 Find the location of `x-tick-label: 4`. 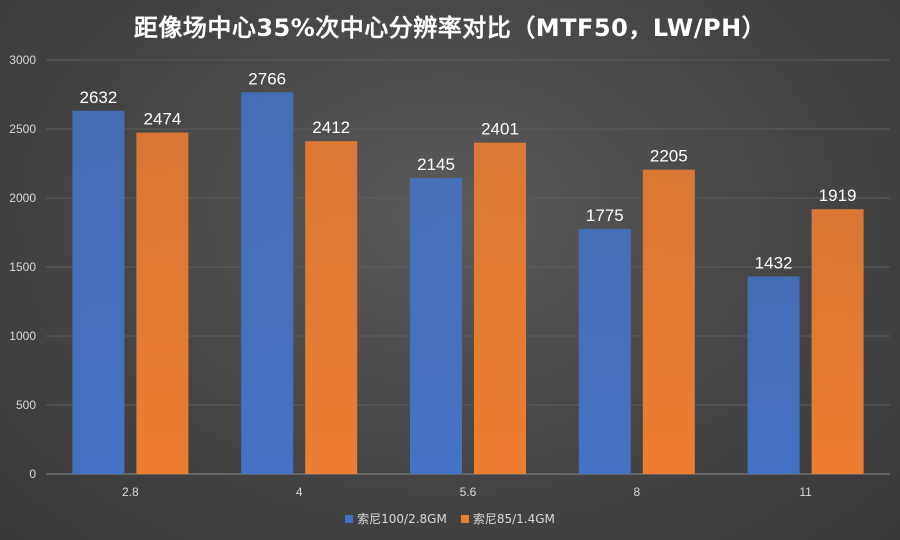

x-tick-label: 4 is located at coordinates (299, 492).